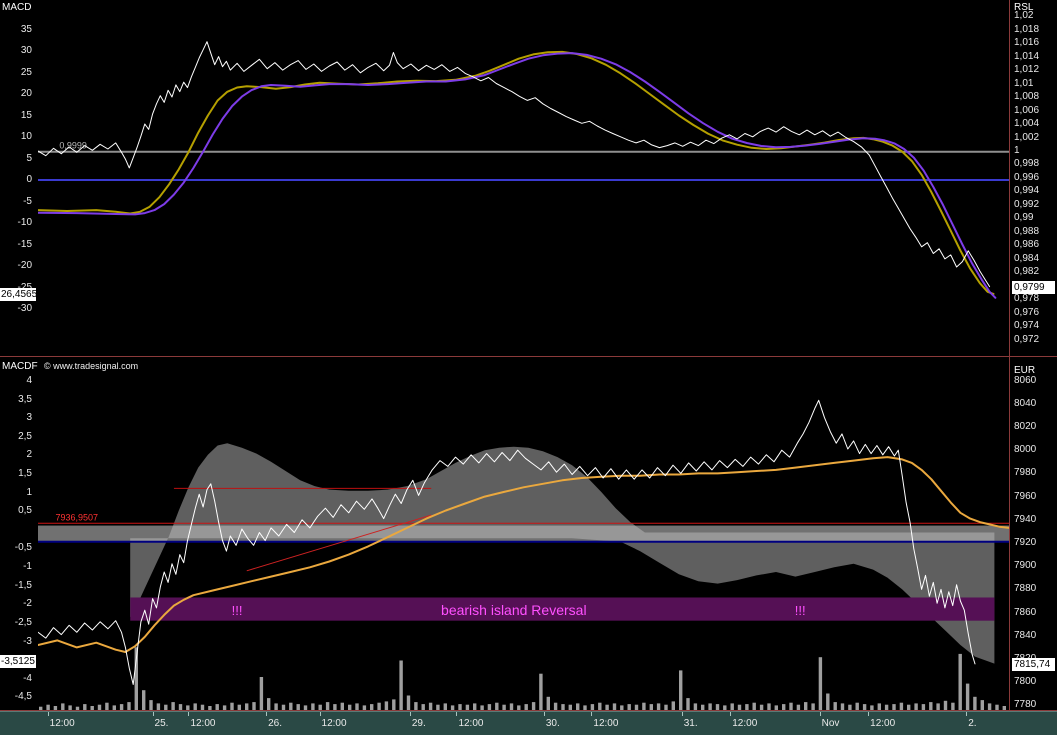  I want to click on axis-tick-label: 0,992, so click(1027, 204).